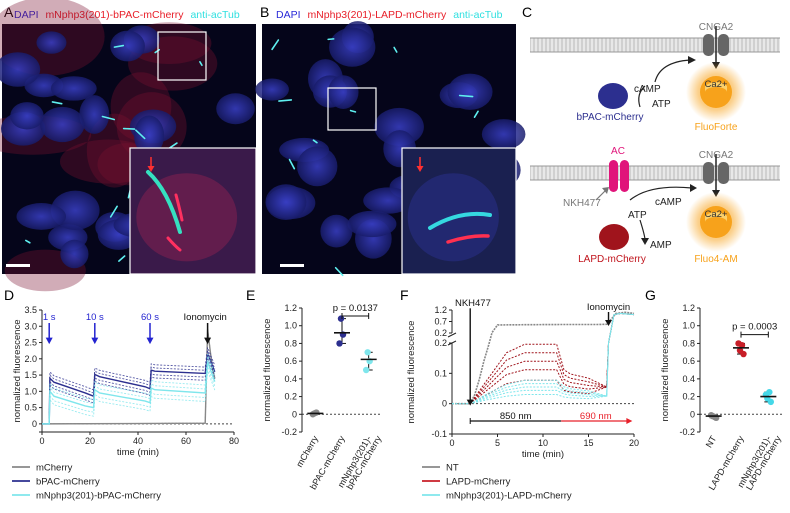 The image size is (790, 513). What do you see at coordinates (688, 361) in the screenshot?
I see `y-tick-label: 0.6` at bounding box center [688, 361].